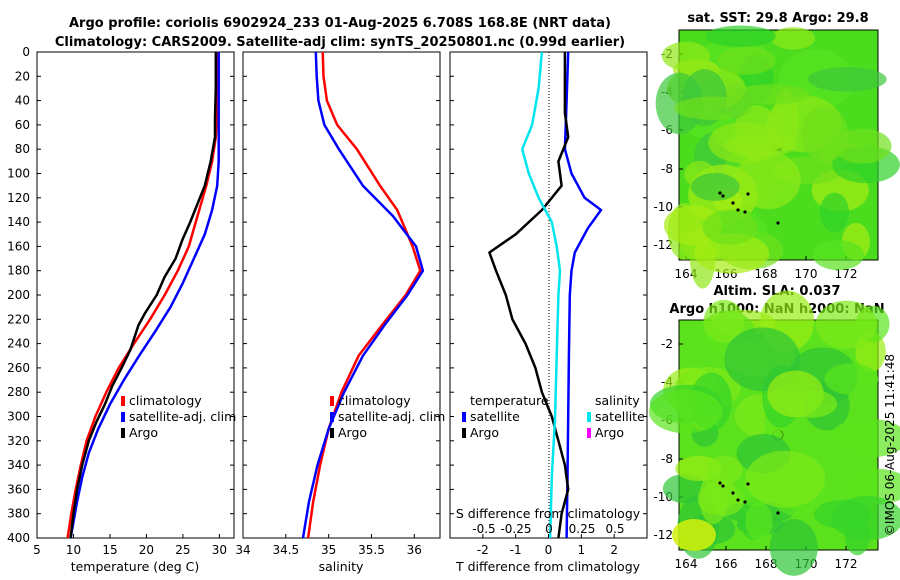 Image resolution: width=900 pixels, height=580 pixels. I want to click on x-tick-label: 25, so click(182, 550).